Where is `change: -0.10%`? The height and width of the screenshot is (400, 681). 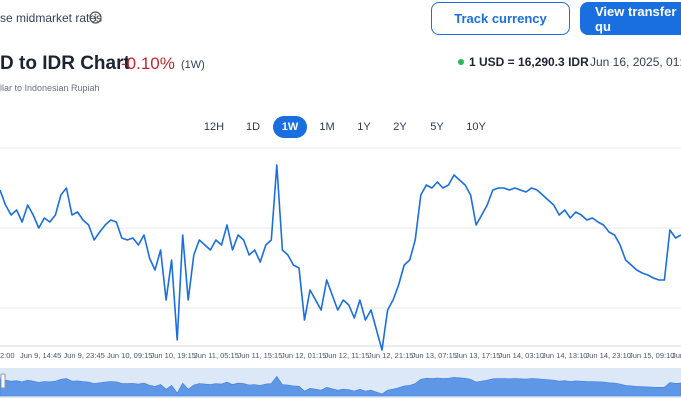
change: -0.10% is located at coordinates (148, 63).